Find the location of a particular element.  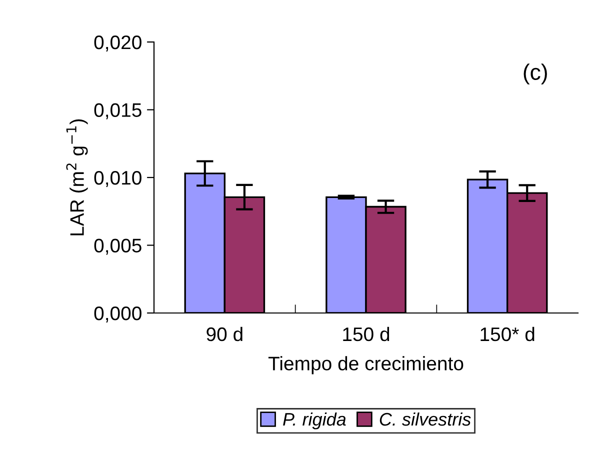

y-tick-label: 0,000 is located at coordinates (118, 314).